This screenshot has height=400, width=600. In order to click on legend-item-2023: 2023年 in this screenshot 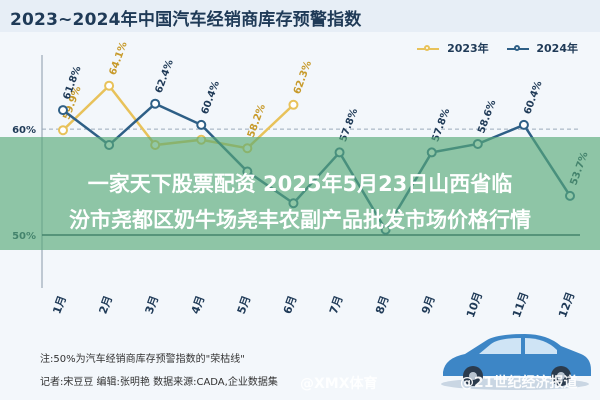, I will do `click(453, 48)`.